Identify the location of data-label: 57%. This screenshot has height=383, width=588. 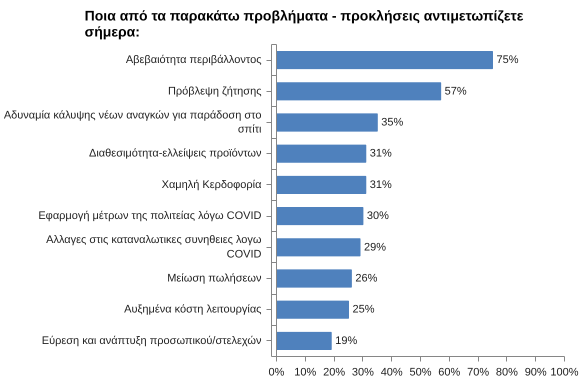
(455, 91).